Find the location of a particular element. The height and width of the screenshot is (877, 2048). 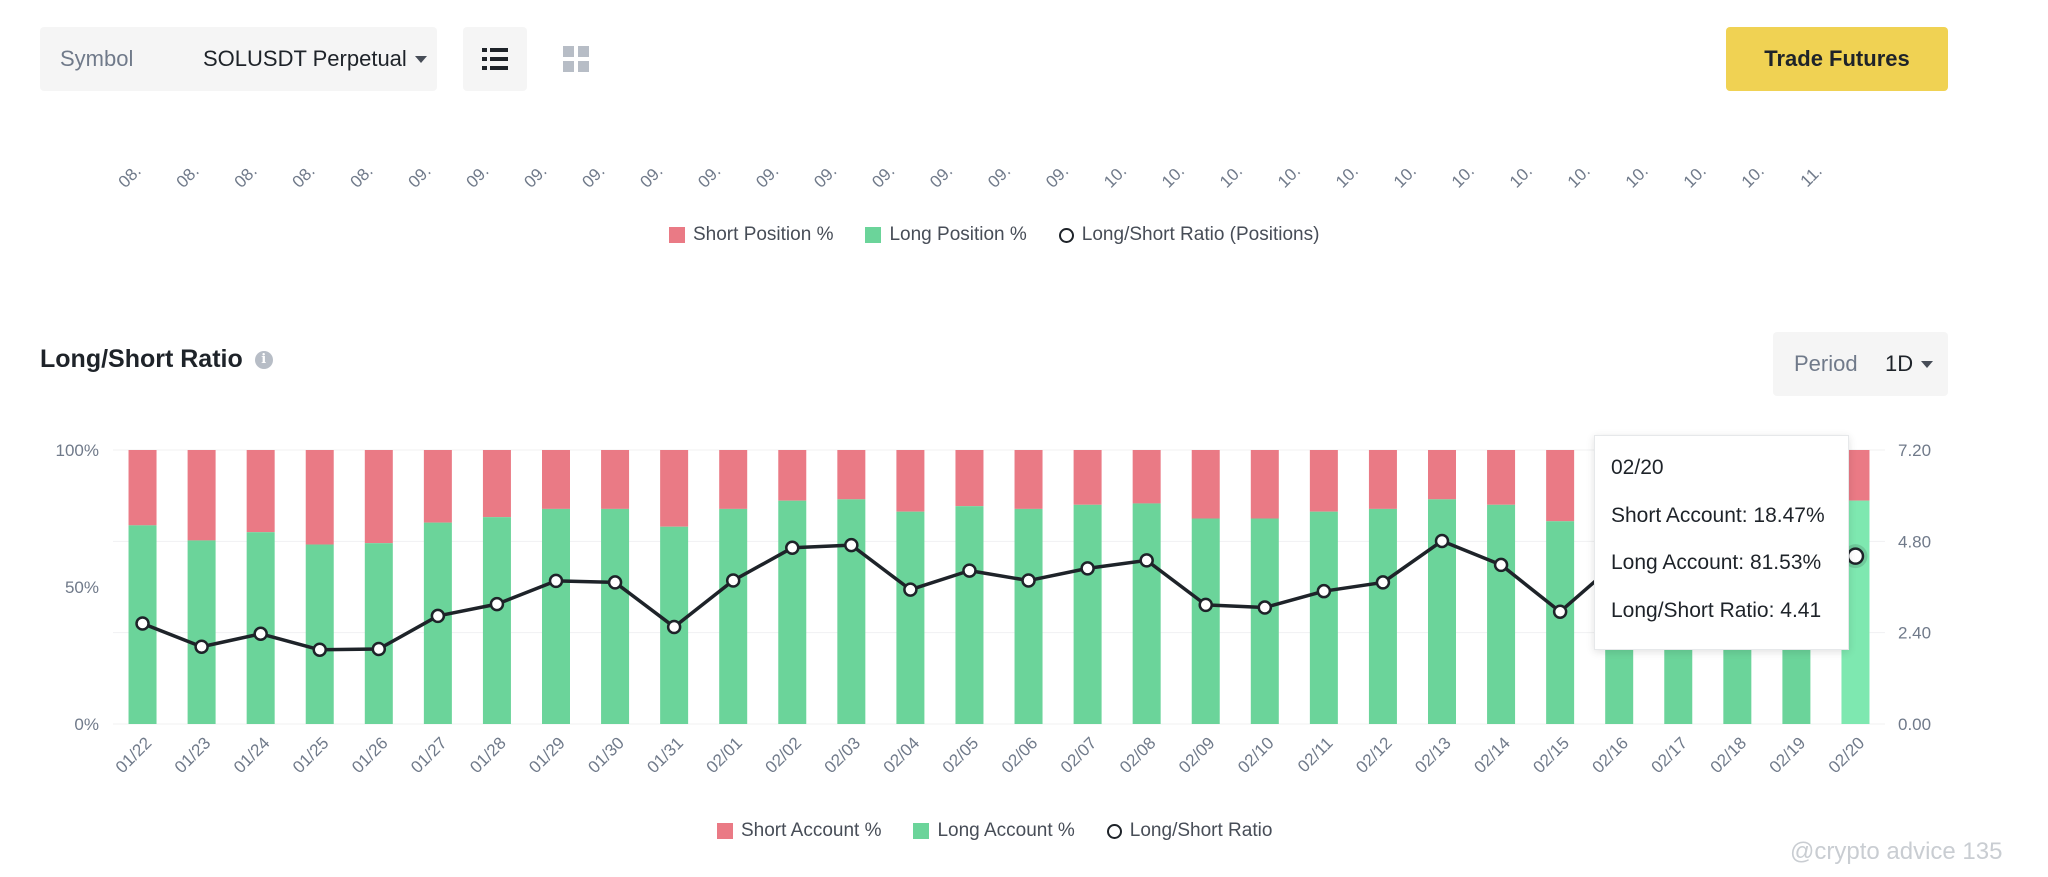

symbol-label: Symbol is located at coordinates (97, 58).